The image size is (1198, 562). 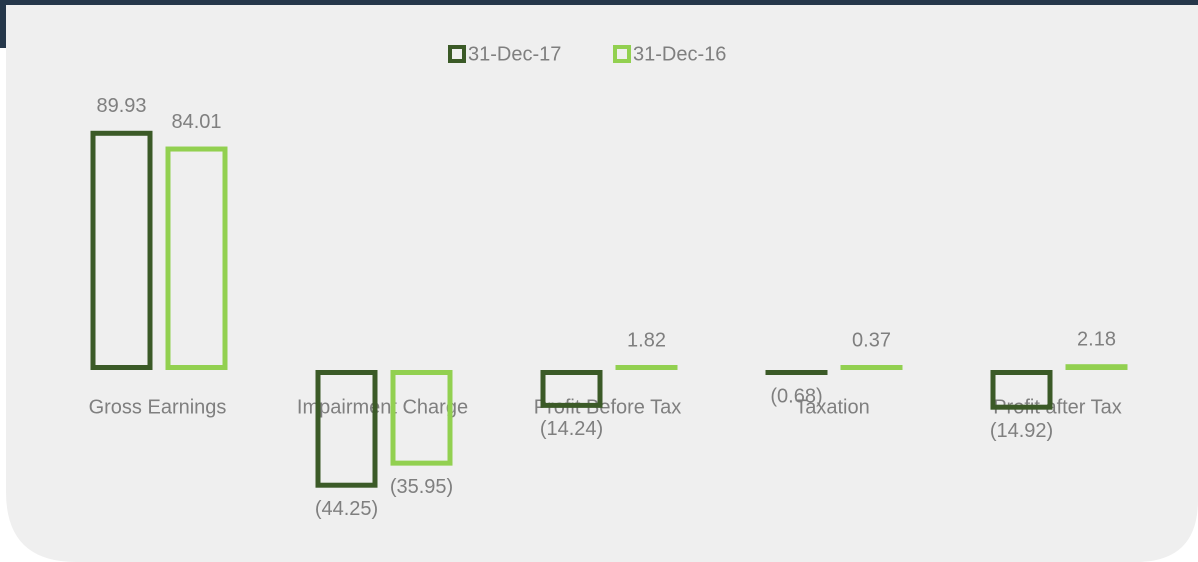 I want to click on value-label: (35.95), so click(x=421, y=487).